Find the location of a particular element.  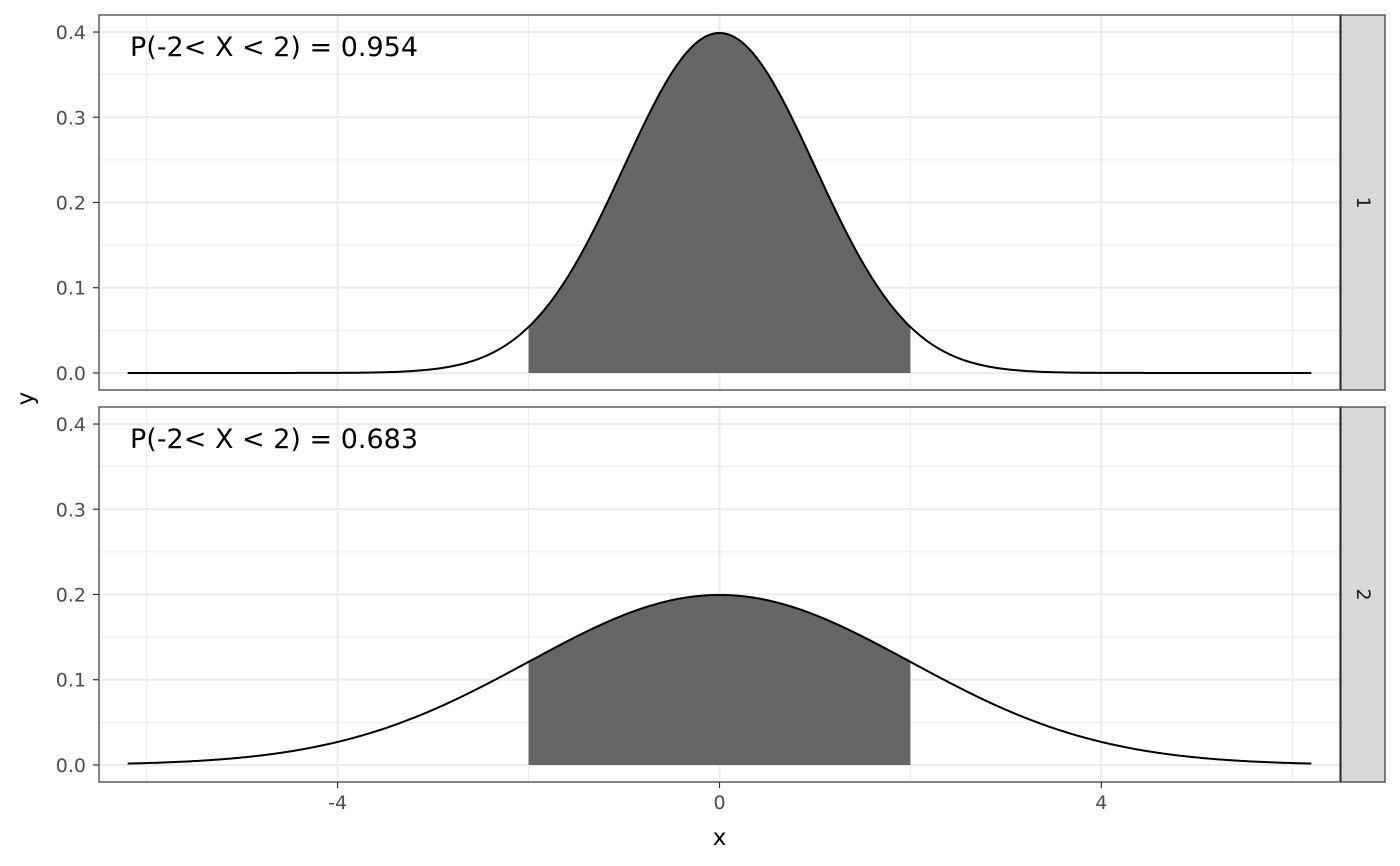

x-tick-label: 0 is located at coordinates (719, 803).